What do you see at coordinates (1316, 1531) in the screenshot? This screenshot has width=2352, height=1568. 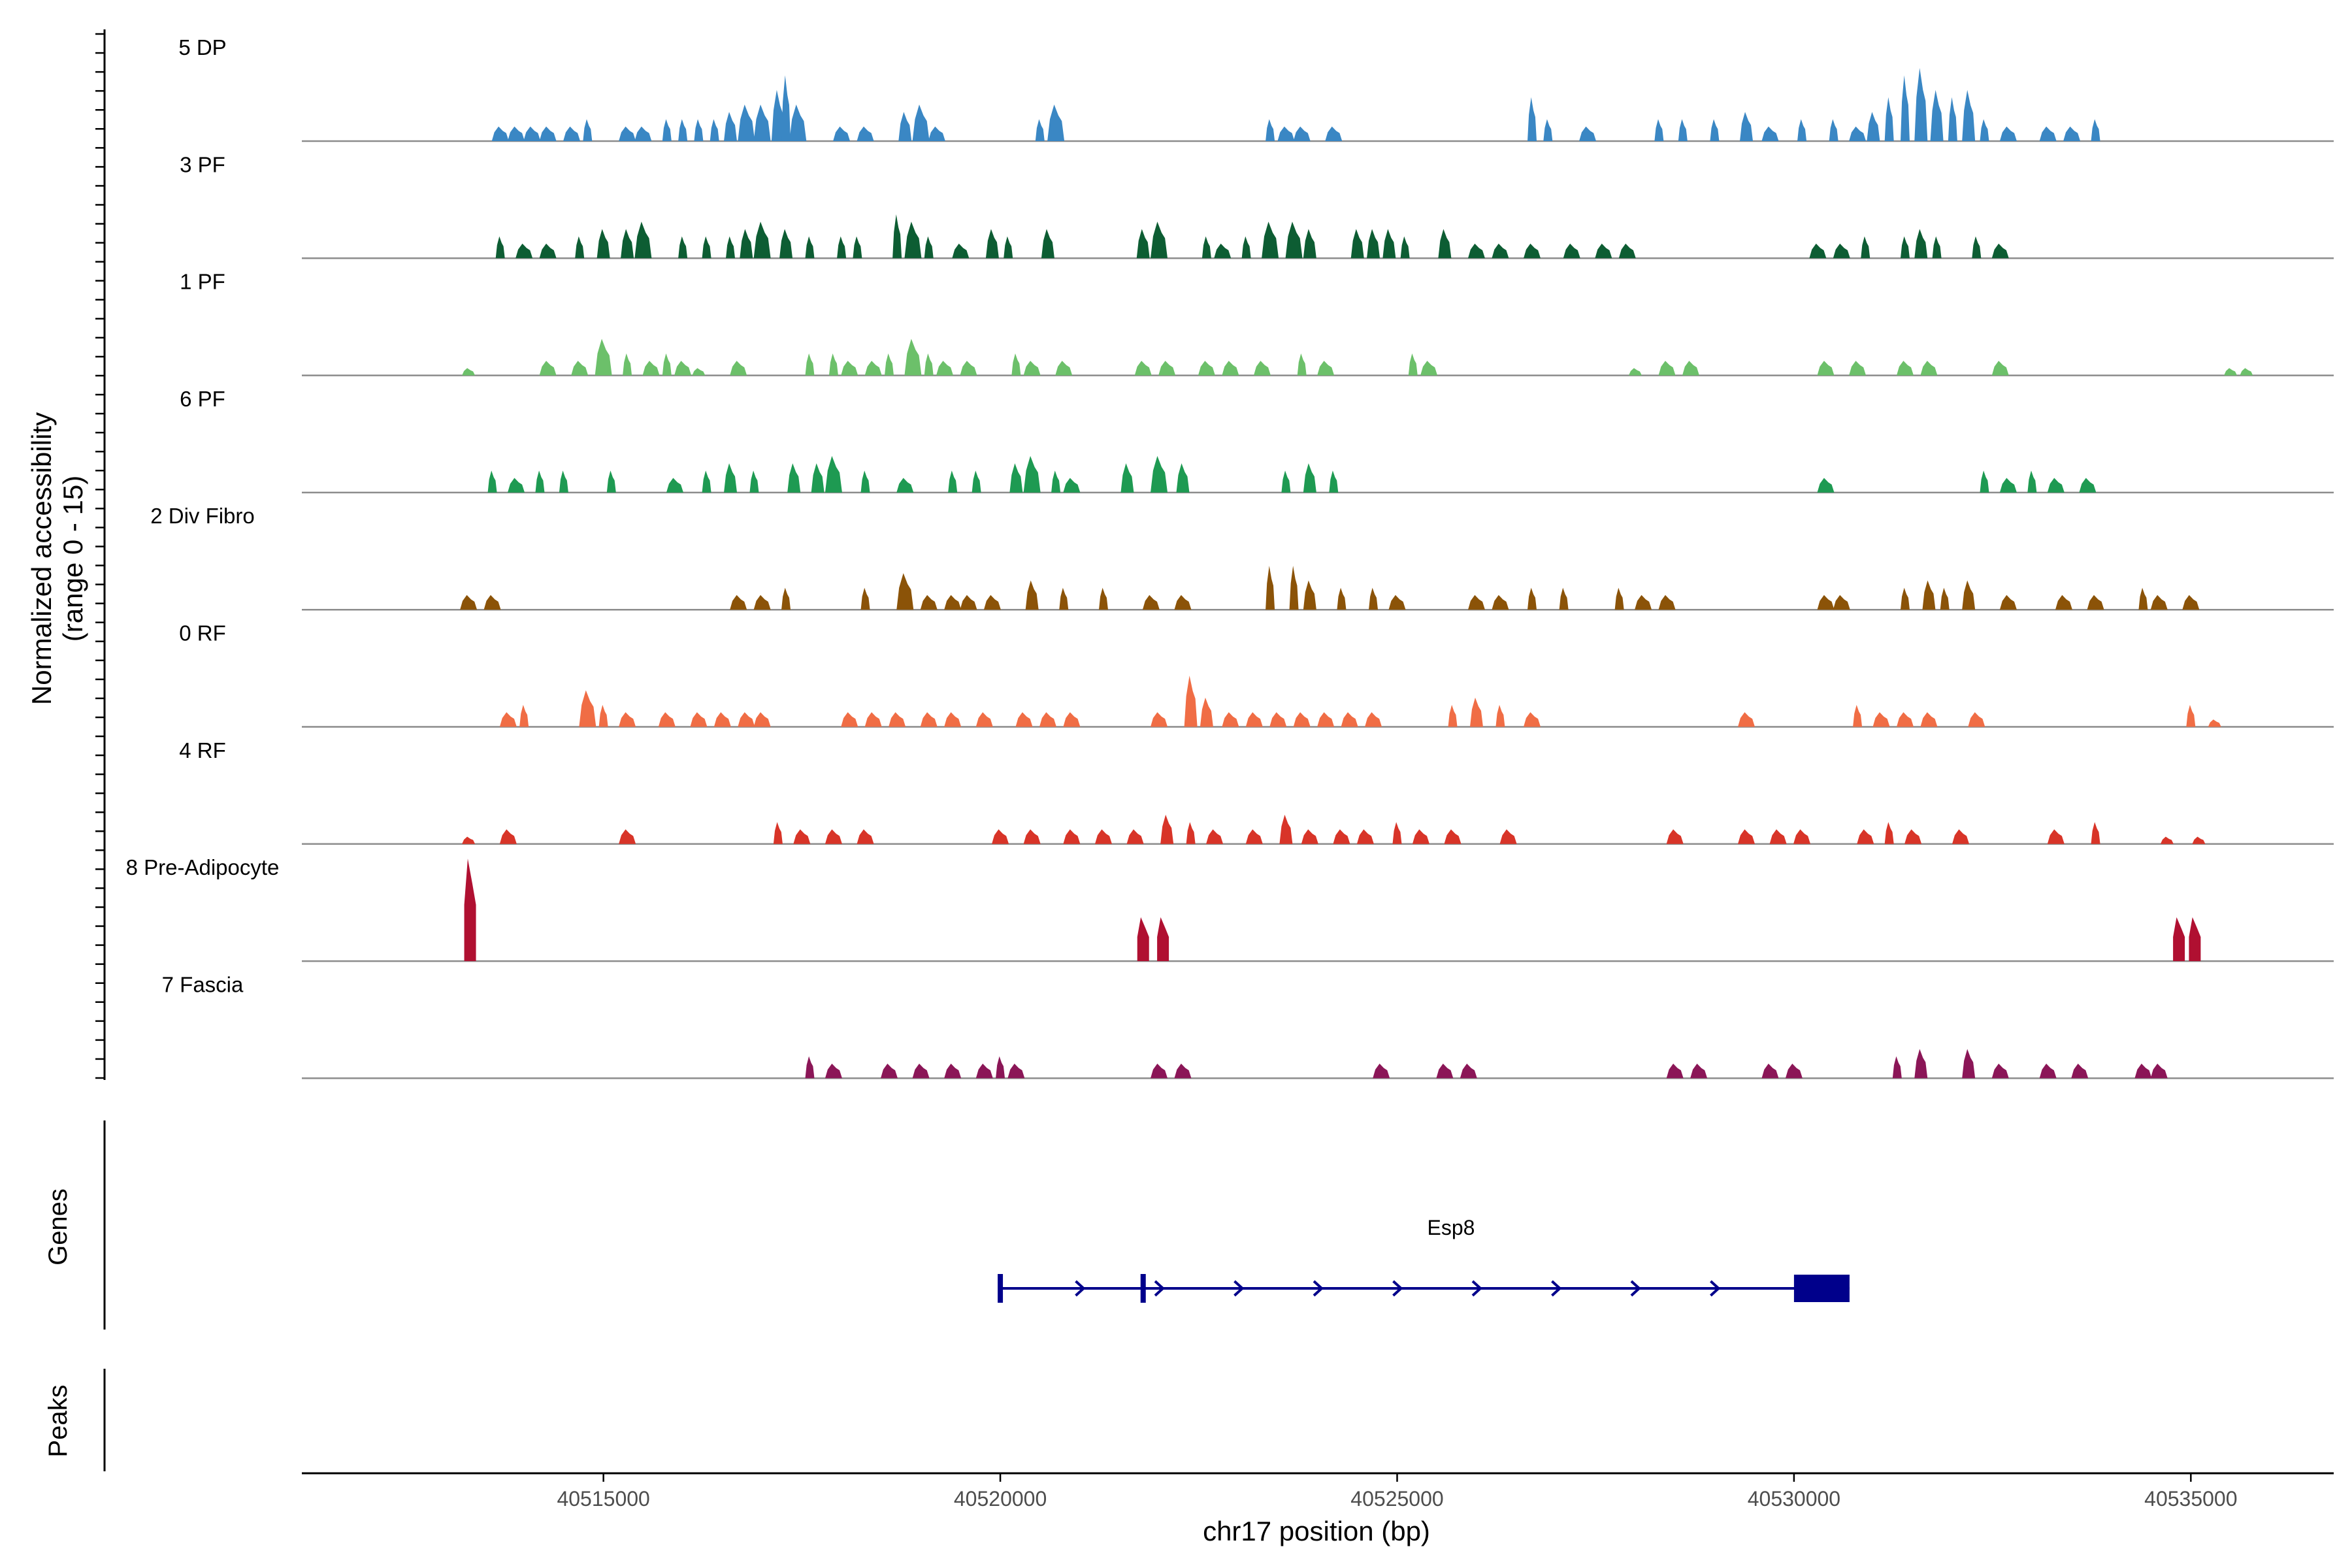 I see `x-axis-title: chr17 position (bp)` at bounding box center [1316, 1531].